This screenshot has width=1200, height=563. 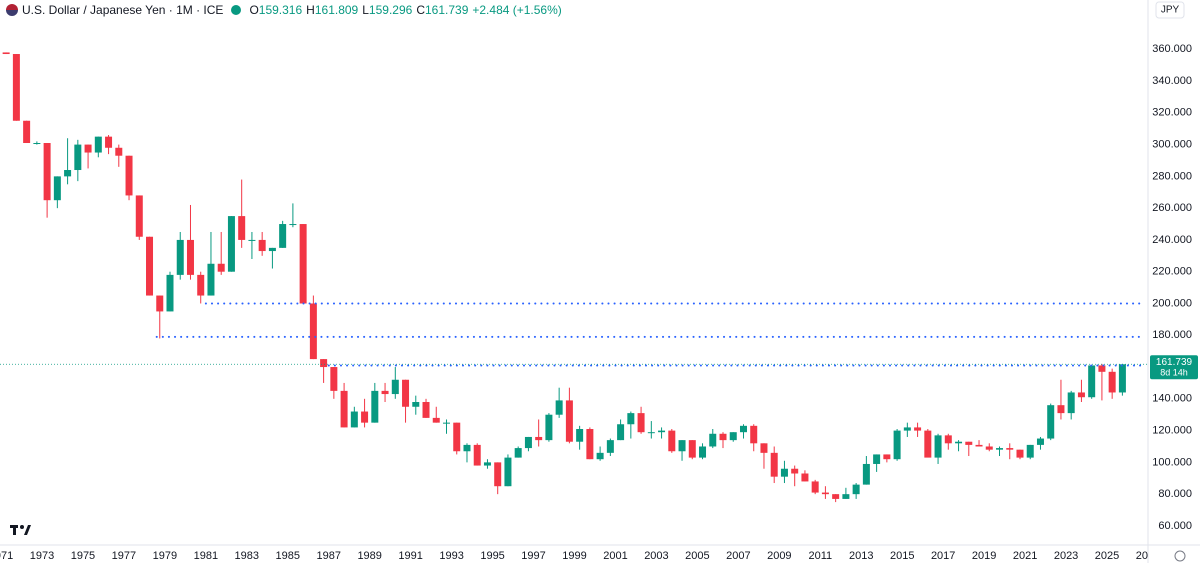 What do you see at coordinates (165, 556) in the screenshot?
I see `x-tick-label: 1979` at bounding box center [165, 556].